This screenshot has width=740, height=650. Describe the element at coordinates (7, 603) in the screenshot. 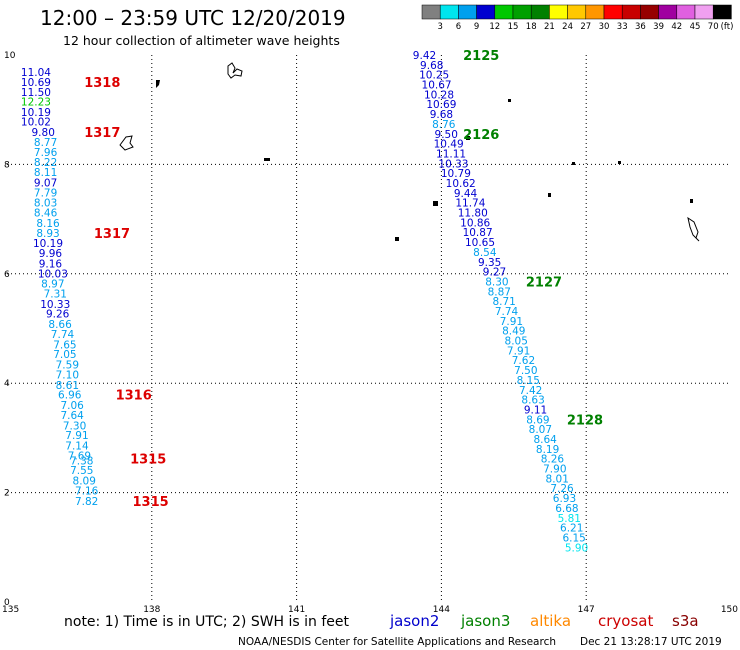

I see `y-tick-label: 0` at that location.